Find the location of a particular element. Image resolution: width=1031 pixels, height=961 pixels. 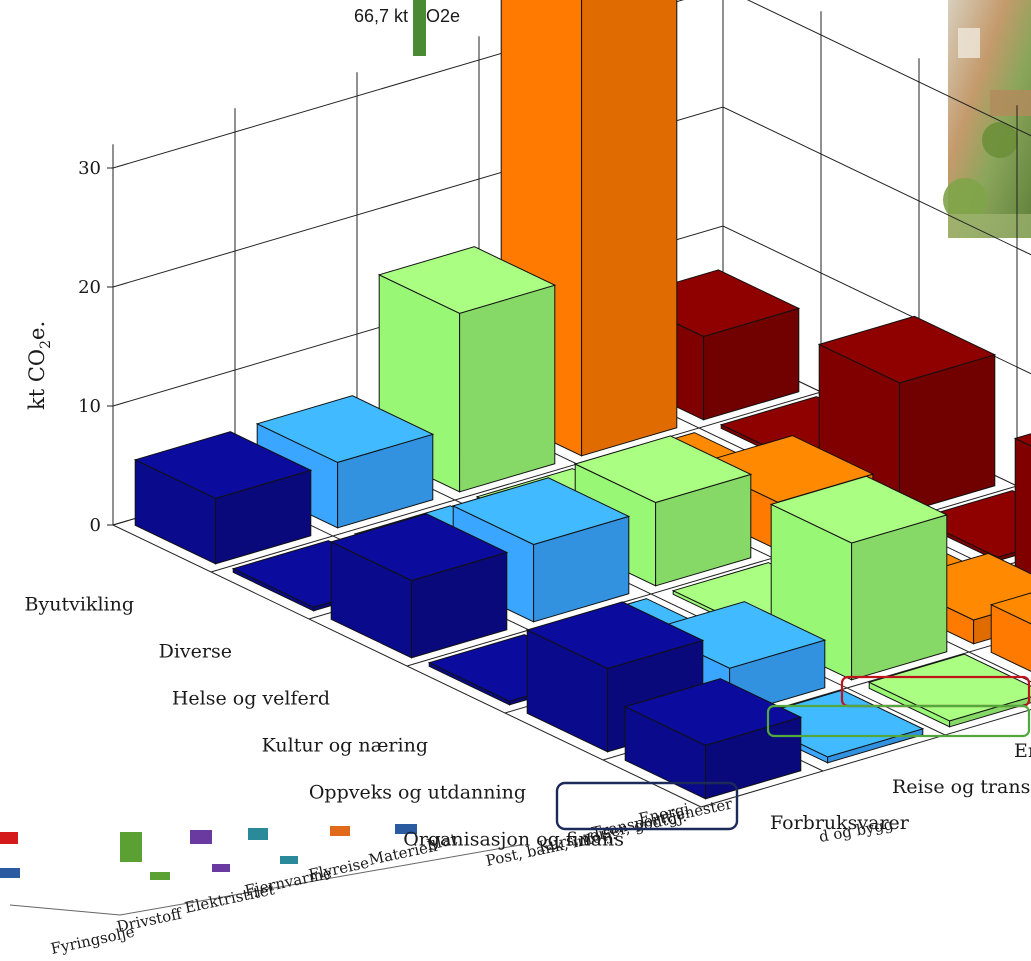

department-label: Diverse is located at coordinates (195, 652).